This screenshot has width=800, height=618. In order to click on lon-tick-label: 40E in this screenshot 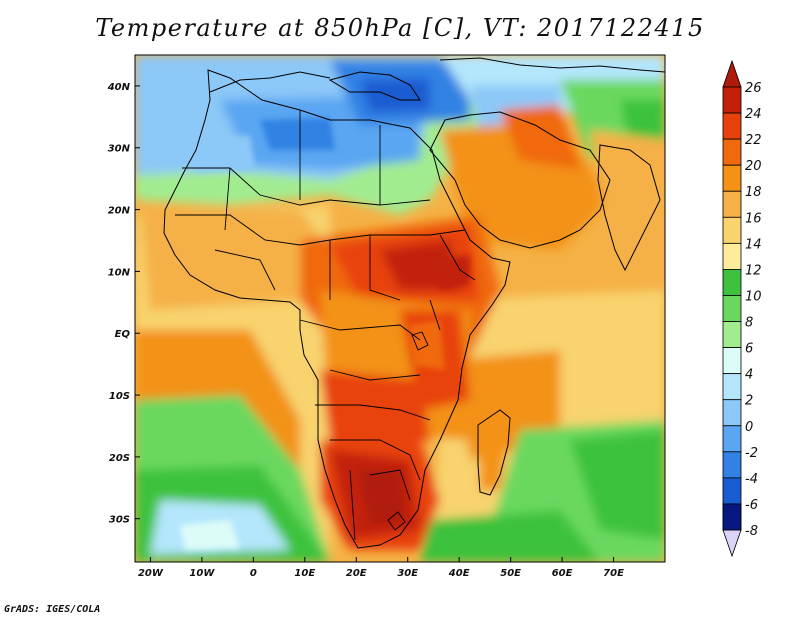, I will do `click(459, 573)`.